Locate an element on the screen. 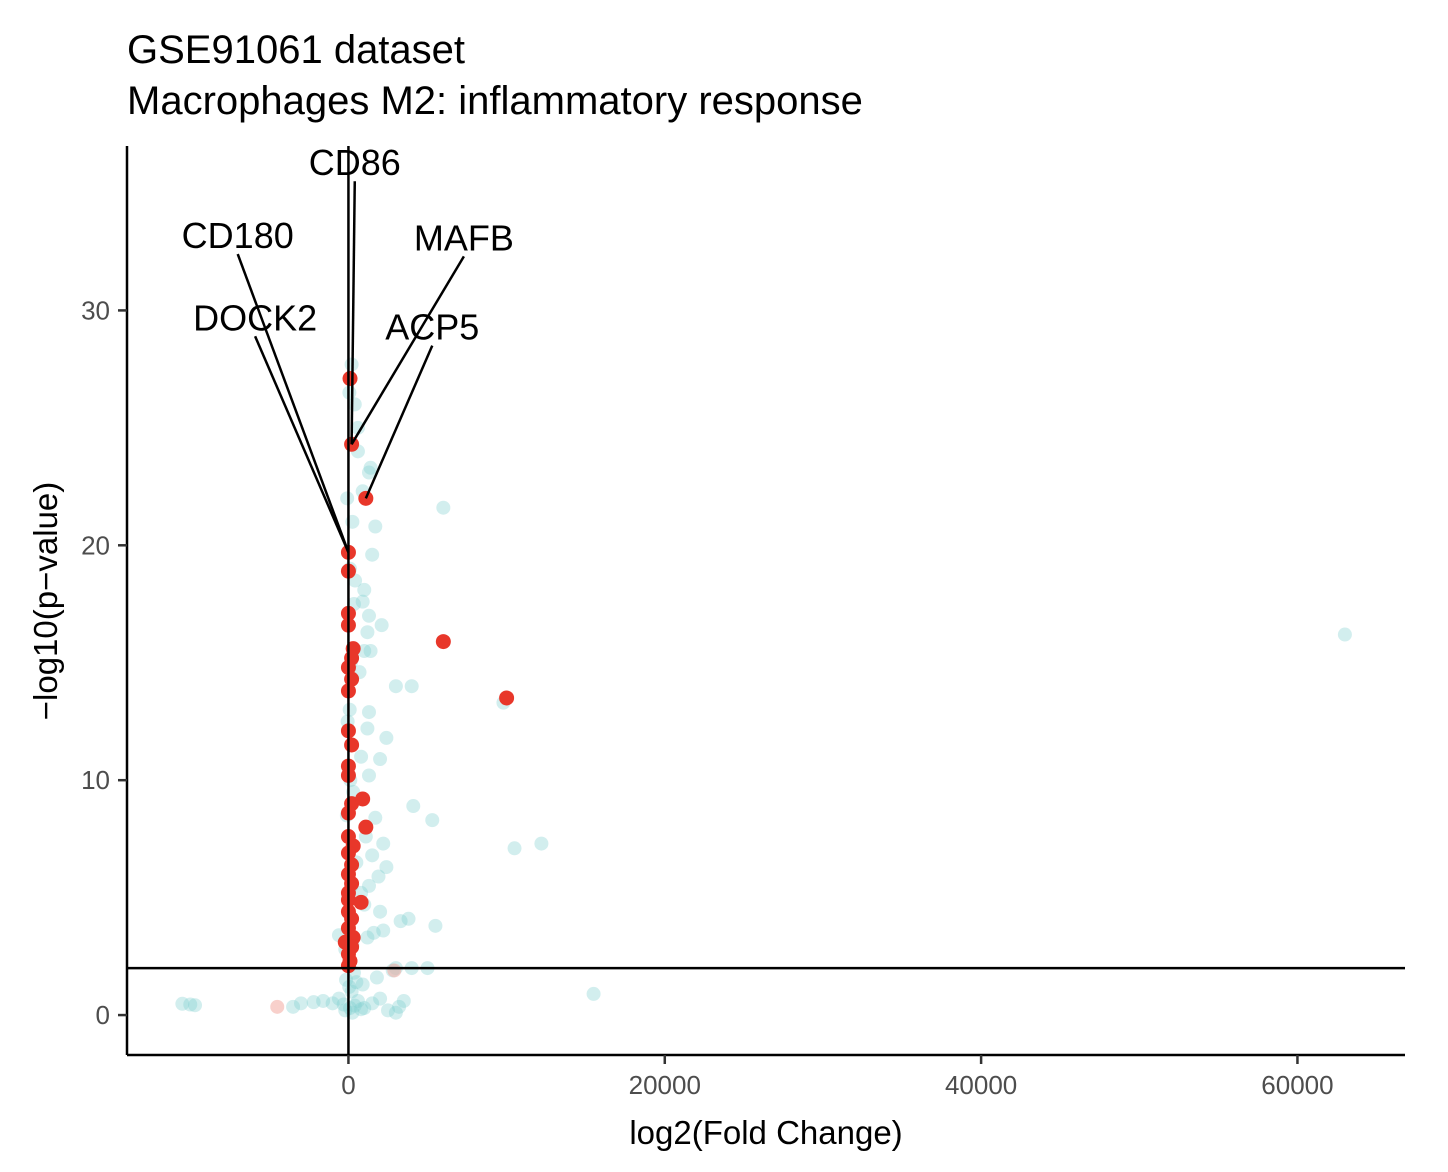 The image size is (1448, 1172). y-tick-label: 10 is located at coordinates (95, 780).